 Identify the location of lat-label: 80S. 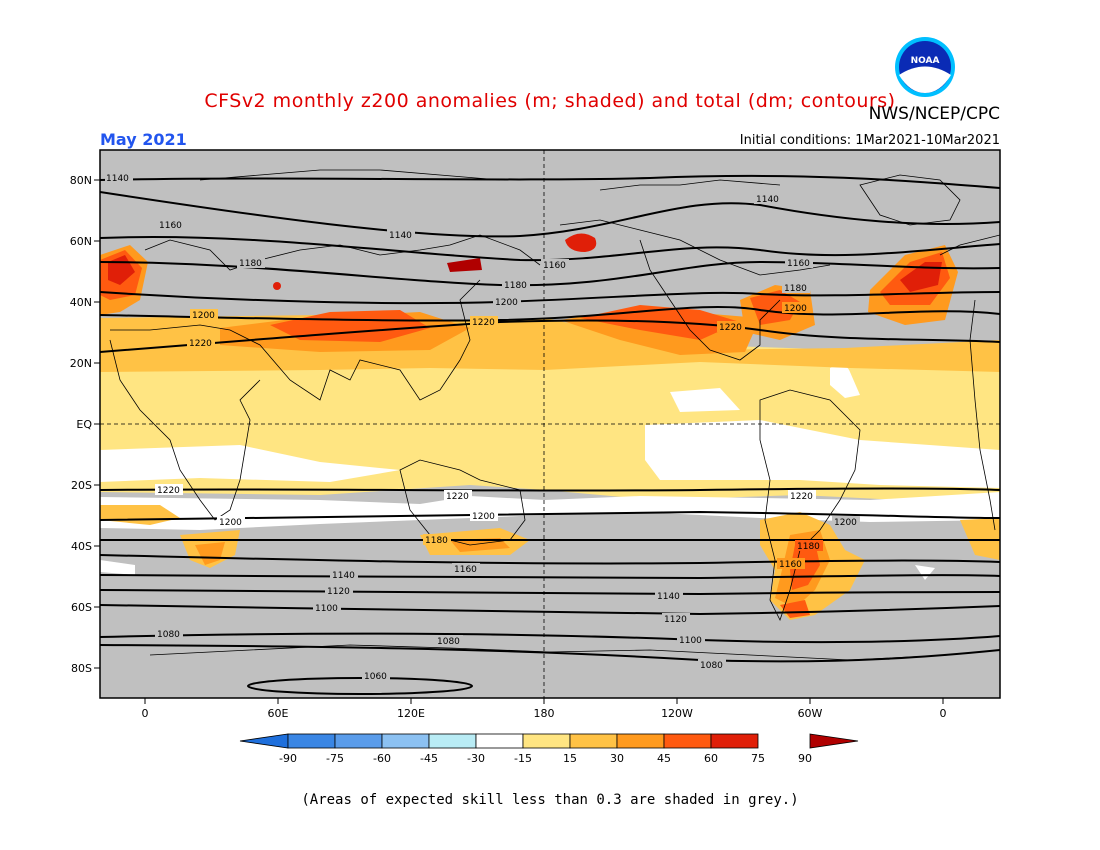
(81, 668).